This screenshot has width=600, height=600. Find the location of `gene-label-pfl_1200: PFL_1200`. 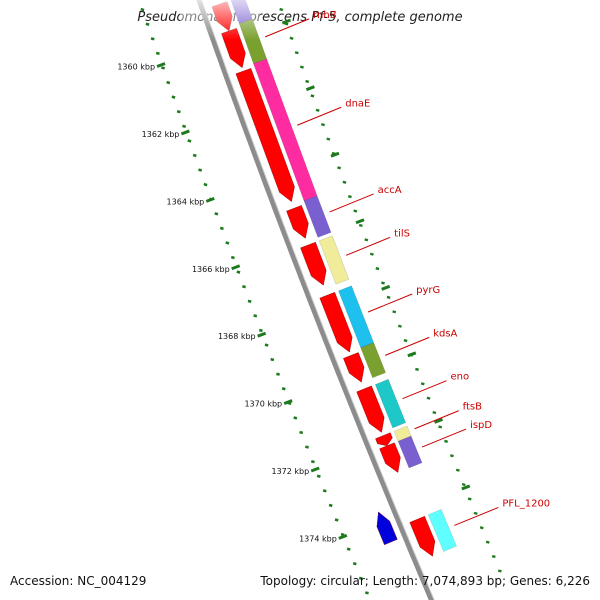

gene-label-pfl_1200: PFL_1200 is located at coordinates (526, 503).